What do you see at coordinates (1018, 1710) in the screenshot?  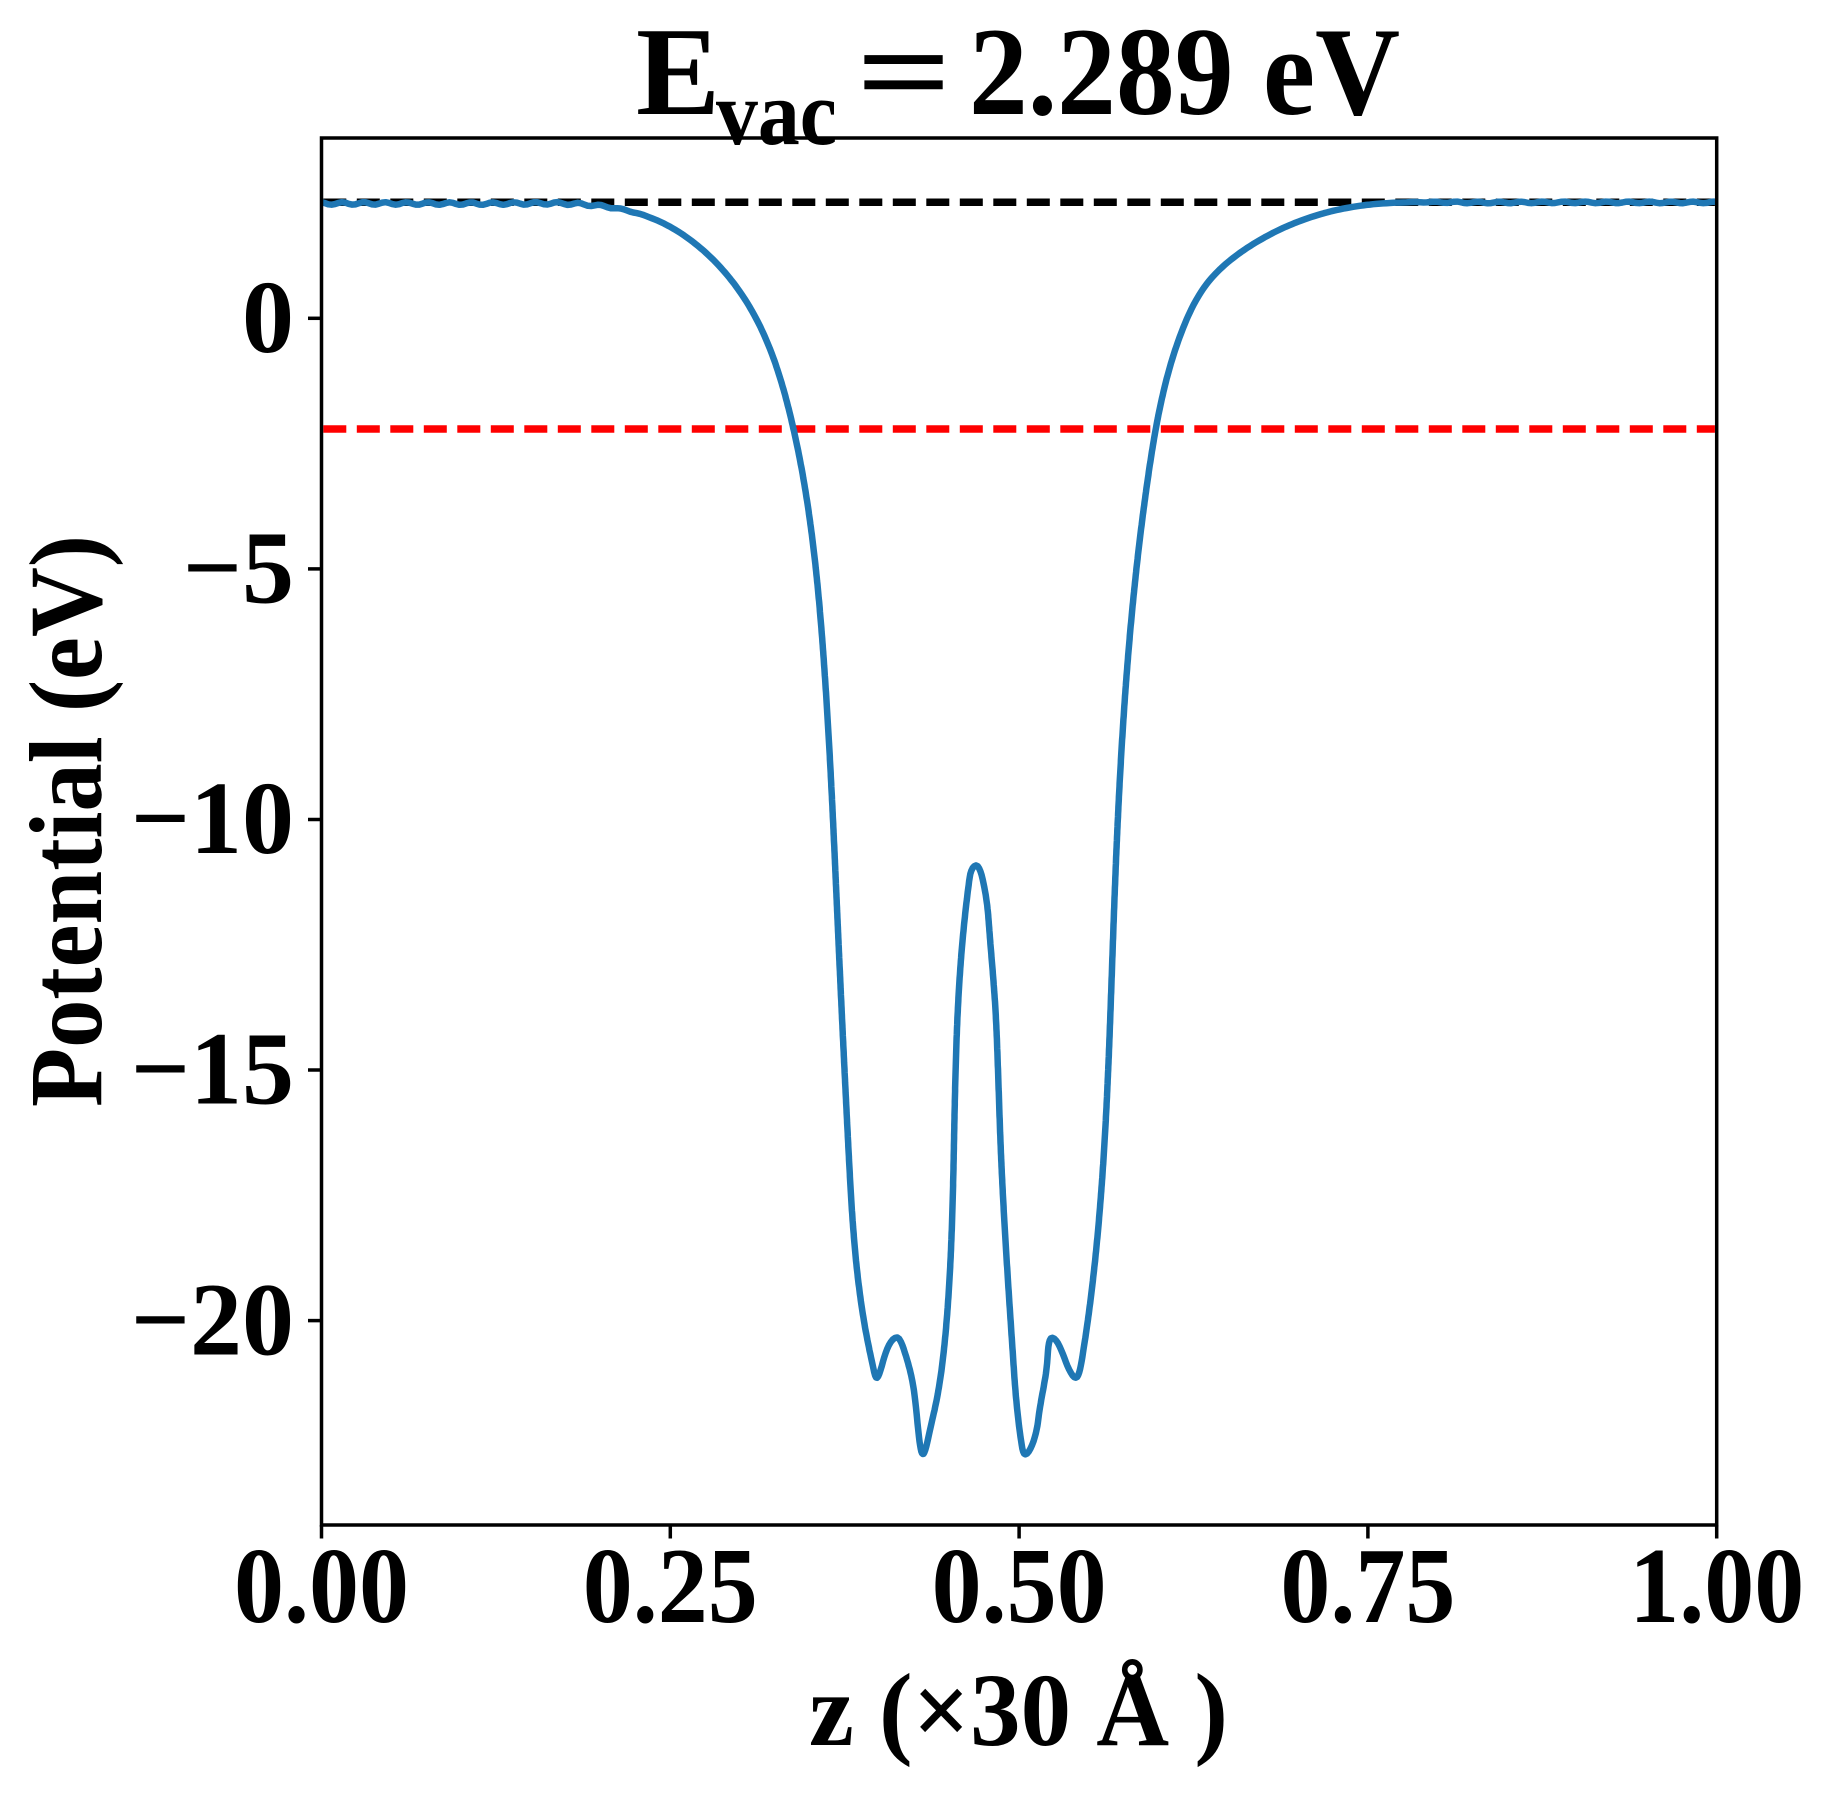 I see `svg-text: z (×30 Å )` at bounding box center [1018, 1710].